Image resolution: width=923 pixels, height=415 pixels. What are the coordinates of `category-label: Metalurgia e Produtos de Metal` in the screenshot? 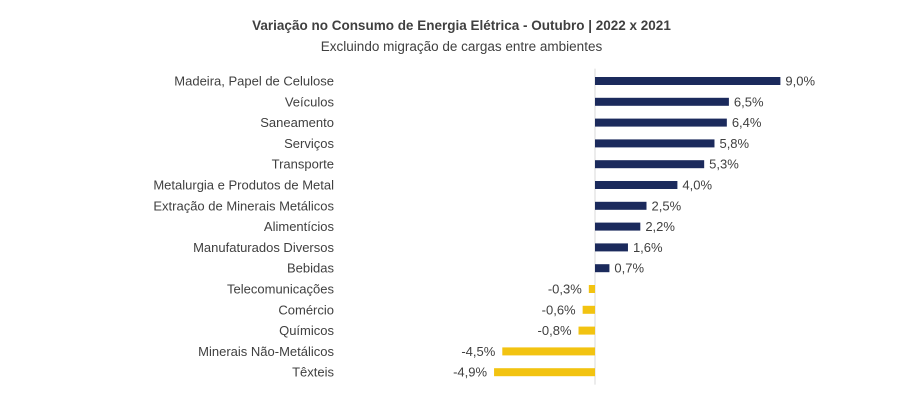 It's located at (243, 185).